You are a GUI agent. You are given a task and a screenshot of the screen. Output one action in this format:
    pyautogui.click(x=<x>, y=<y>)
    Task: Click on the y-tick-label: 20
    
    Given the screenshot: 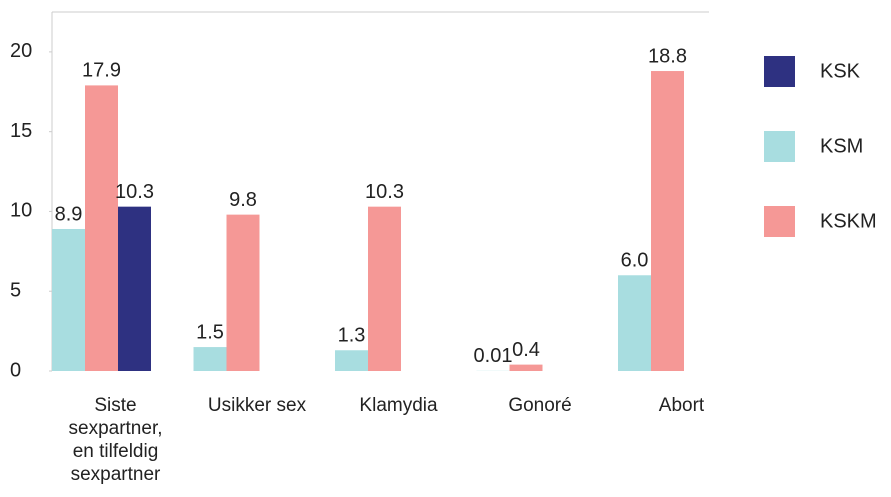 What is the action you would take?
    pyautogui.click(x=21, y=51)
    